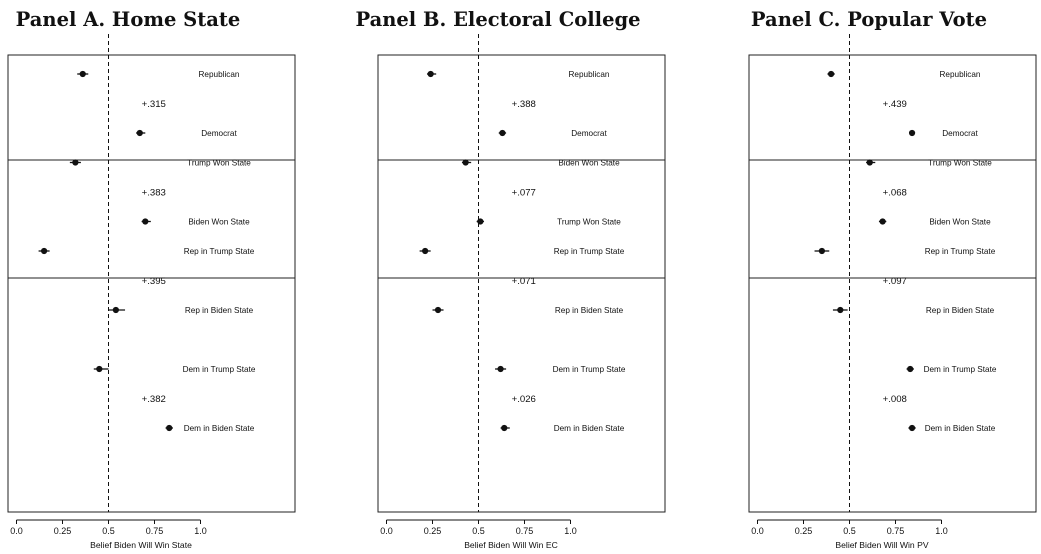 The width and height of the screenshot is (1041, 554). Describe the element at coordinates (141, 545) in the screenshot. I see `x-axis-label: Belief Biden Will Win State` at that location.